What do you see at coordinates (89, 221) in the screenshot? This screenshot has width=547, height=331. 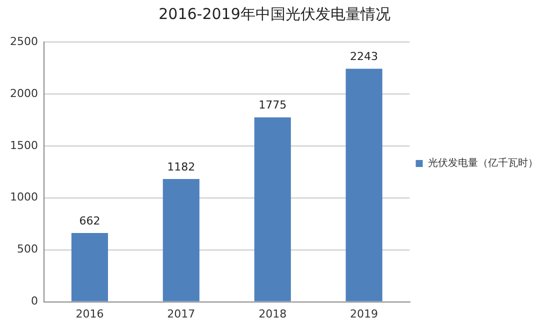 I see `data-label: 662` at bounding box center [89, 221].